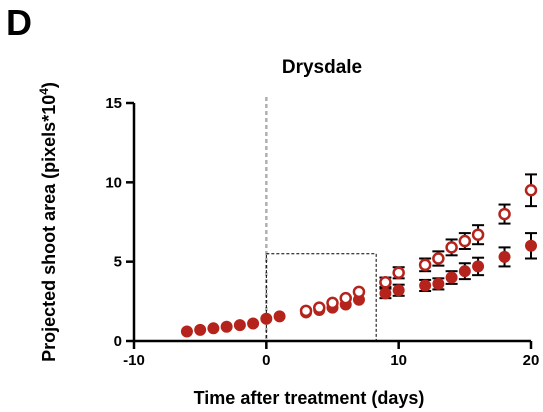 This screenshot has width=543, height=412. What do you see at coordinates (322, 67) in the screenshot?
I see `chart-title: Drysdale` at bounding box center [322, 67].